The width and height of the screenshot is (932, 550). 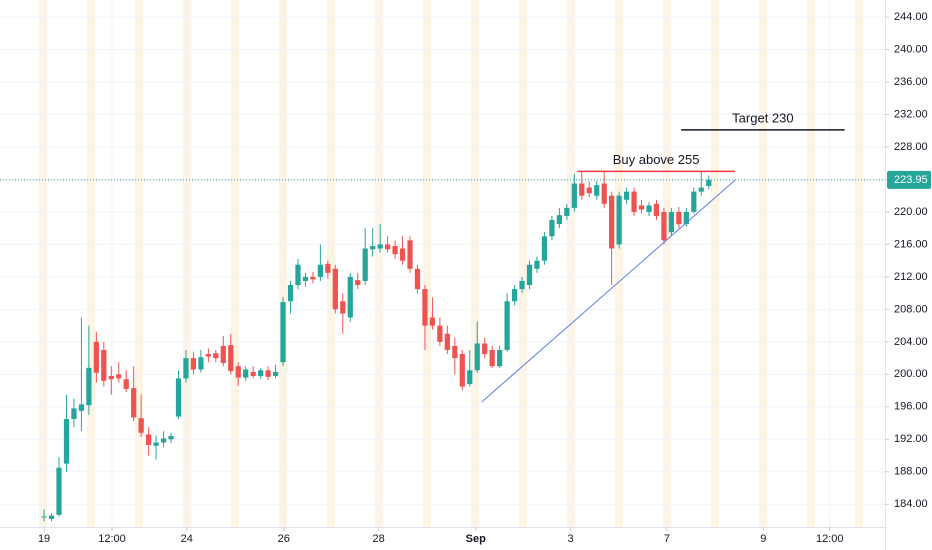 What do you see at coordinates (911, 277) in the screenshot?
I see `y-tick-label: 212.00` at bounding box center [911, 277].